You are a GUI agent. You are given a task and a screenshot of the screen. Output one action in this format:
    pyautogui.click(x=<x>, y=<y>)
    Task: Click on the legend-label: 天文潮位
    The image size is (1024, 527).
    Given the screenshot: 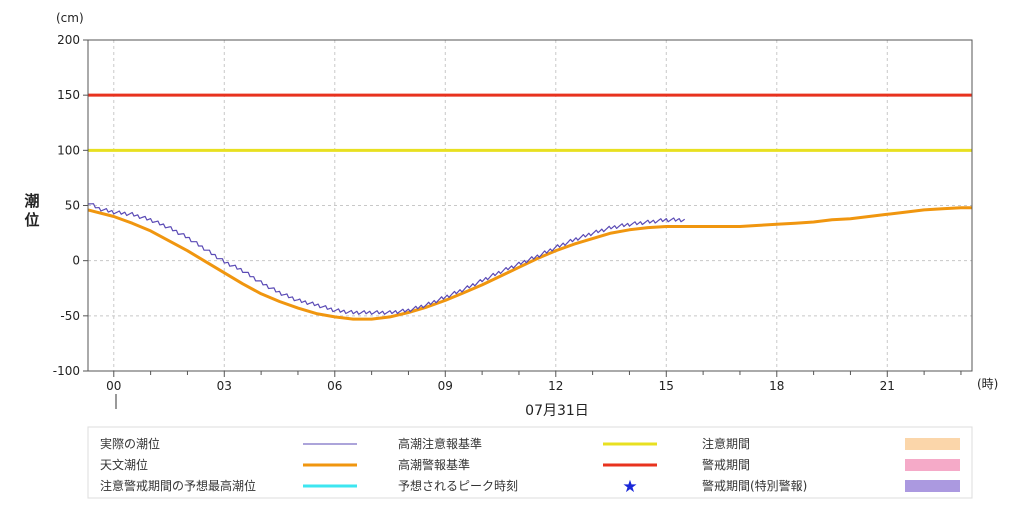 What is the action you would take?
    pyautogui.click(x=124, y=464)
    